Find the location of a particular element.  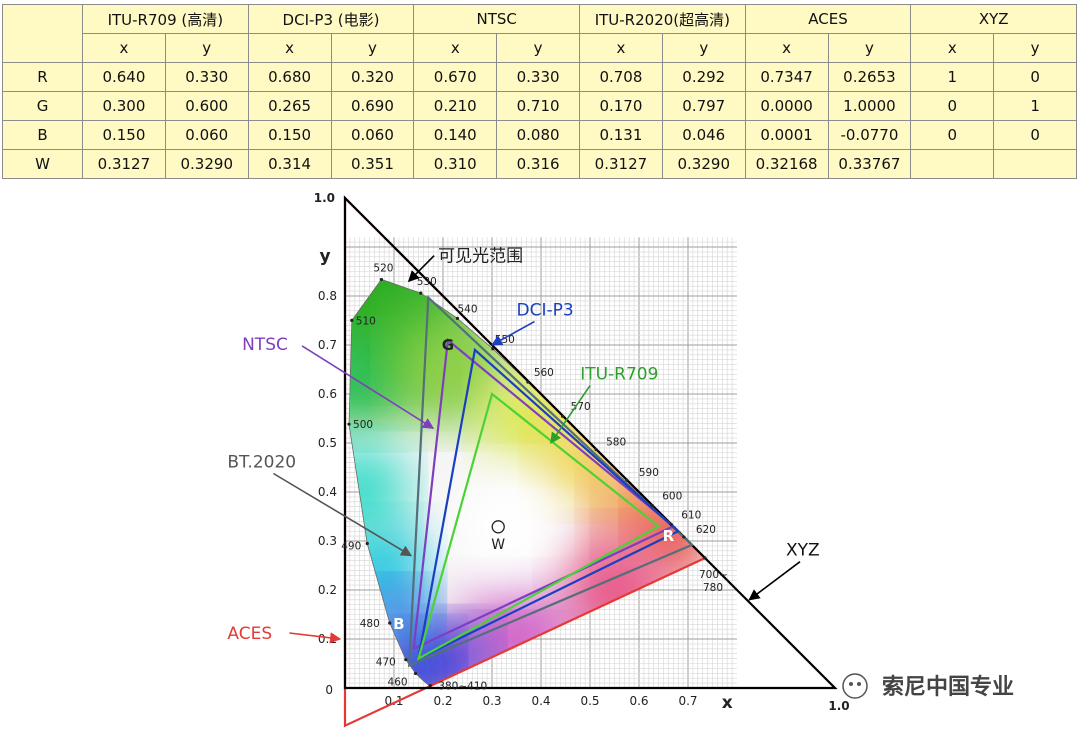

table-cell: 0.210 is located at coordinates (455, 106).